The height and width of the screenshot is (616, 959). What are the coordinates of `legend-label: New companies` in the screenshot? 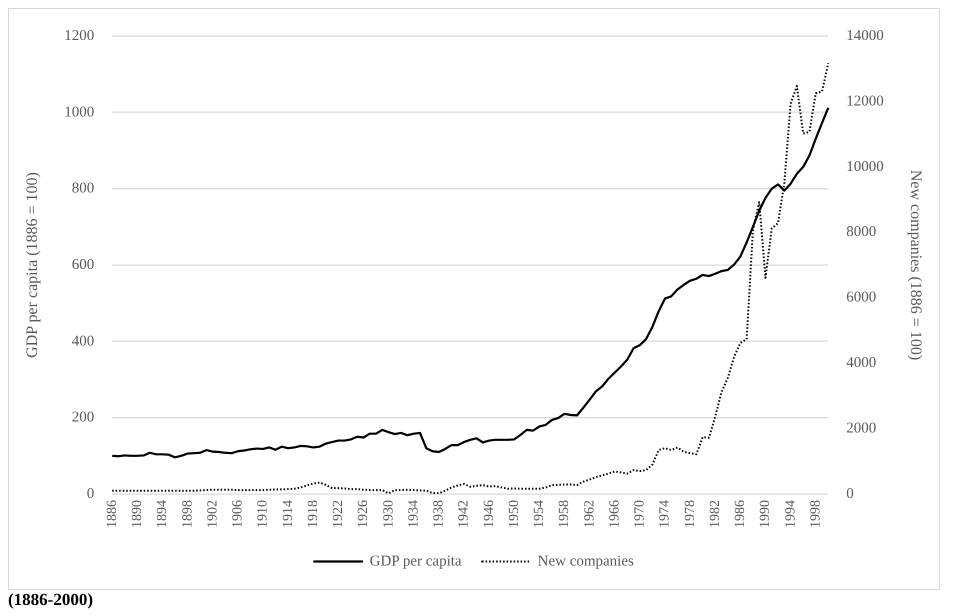 It's located at (586, 561).